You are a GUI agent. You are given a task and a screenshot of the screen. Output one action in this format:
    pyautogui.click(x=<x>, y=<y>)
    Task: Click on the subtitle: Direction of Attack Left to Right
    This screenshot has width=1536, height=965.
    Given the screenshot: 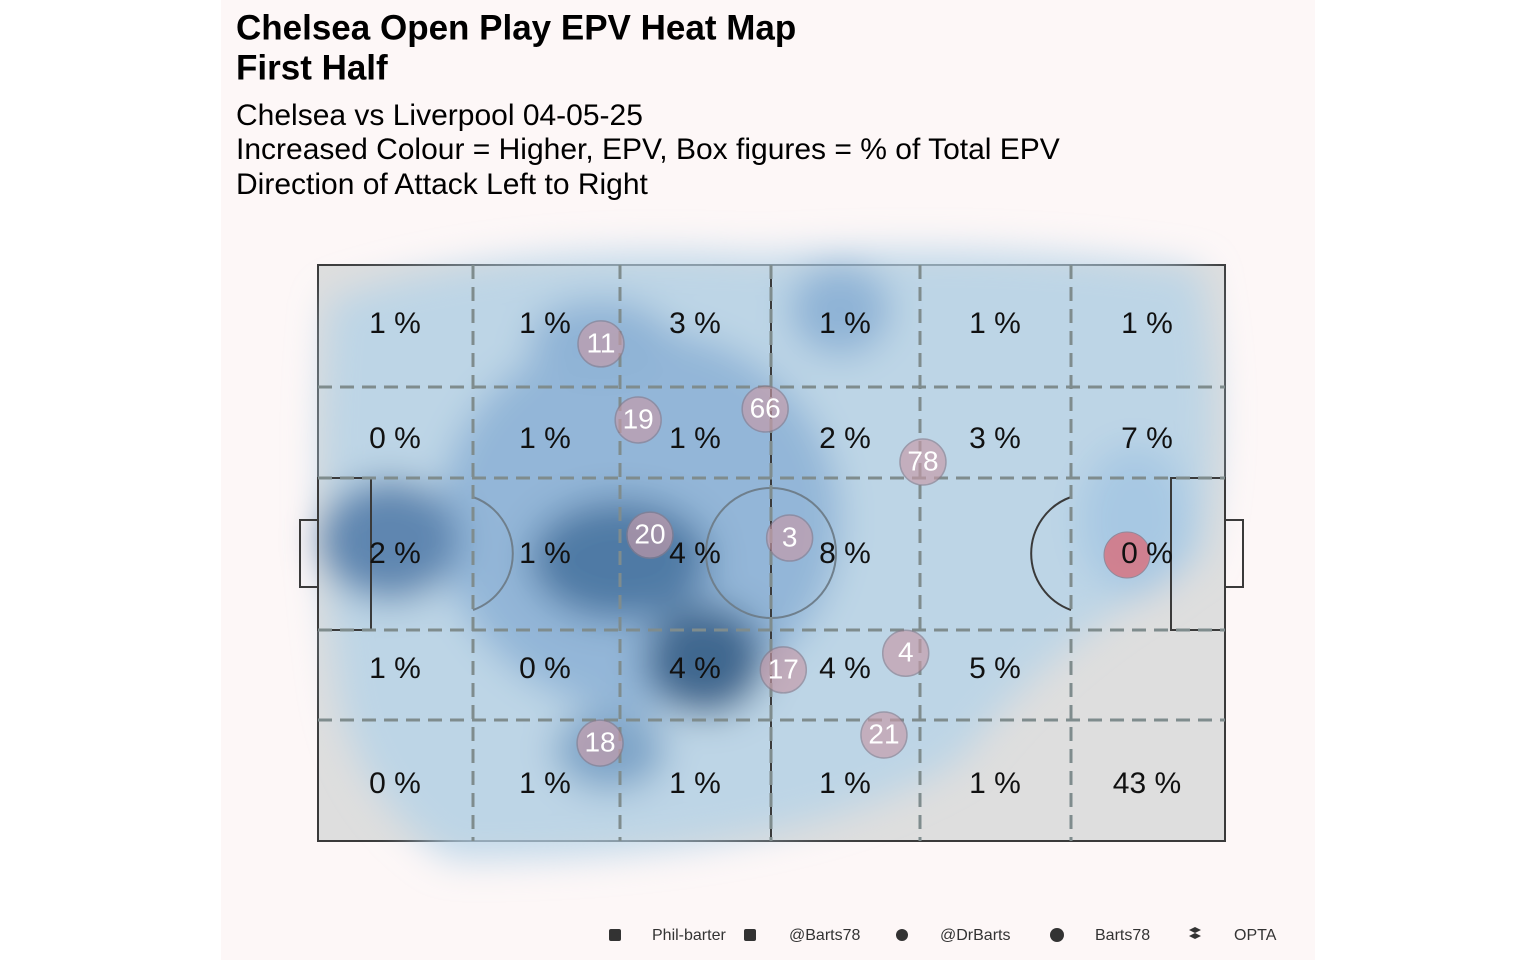 What is the action you would take?
    pyautogui.click(x=442, y=184)
    